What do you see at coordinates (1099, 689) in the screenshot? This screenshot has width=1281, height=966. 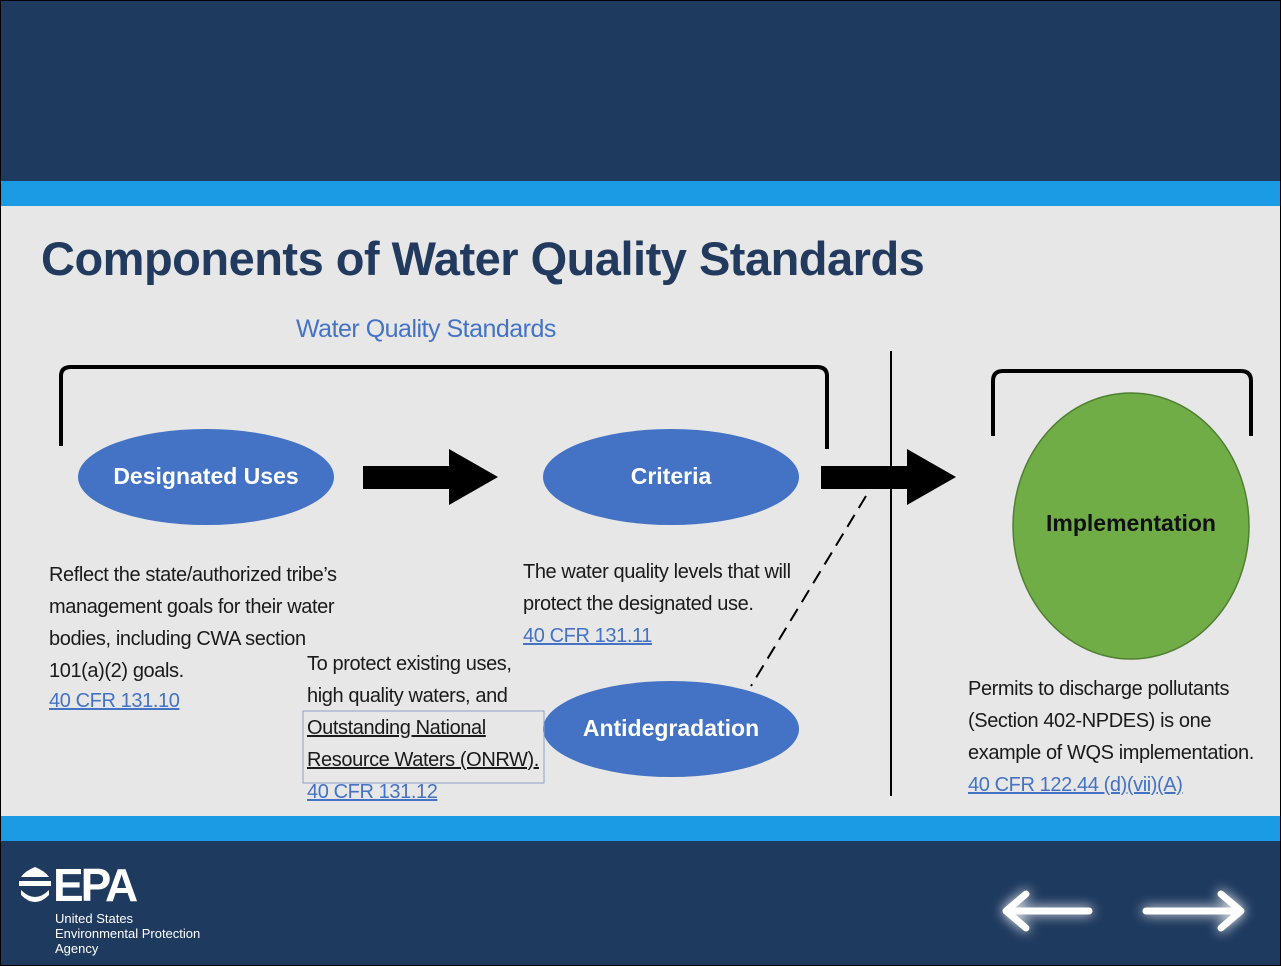 I see `description-line: Permits to discharge pollutants` at bounding box center [1099, 689].